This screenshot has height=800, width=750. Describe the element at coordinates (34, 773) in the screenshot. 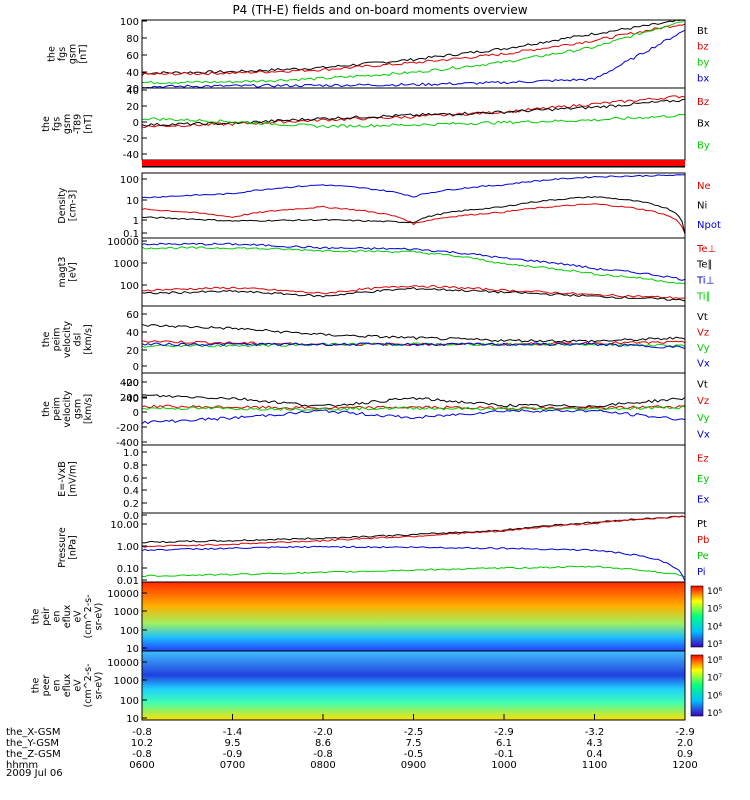

I see `date-label: 2009 Jul 06` at that location.